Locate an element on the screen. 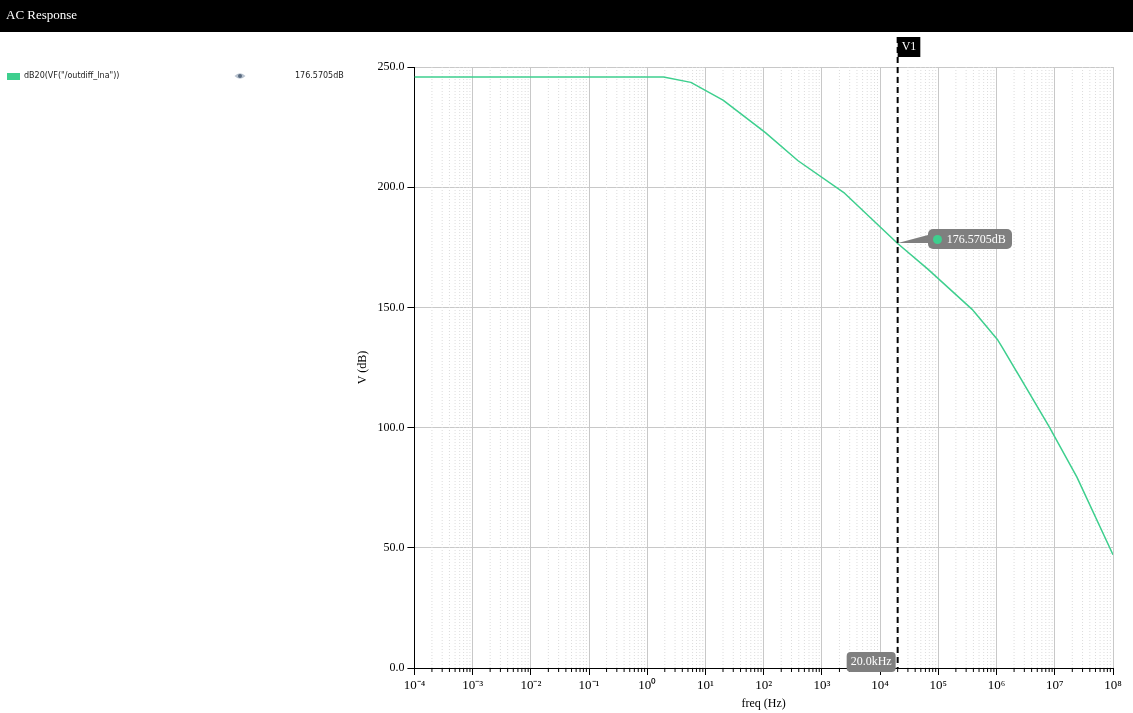  y-tick-label: 50.0 is located at coordinates (394, 546).